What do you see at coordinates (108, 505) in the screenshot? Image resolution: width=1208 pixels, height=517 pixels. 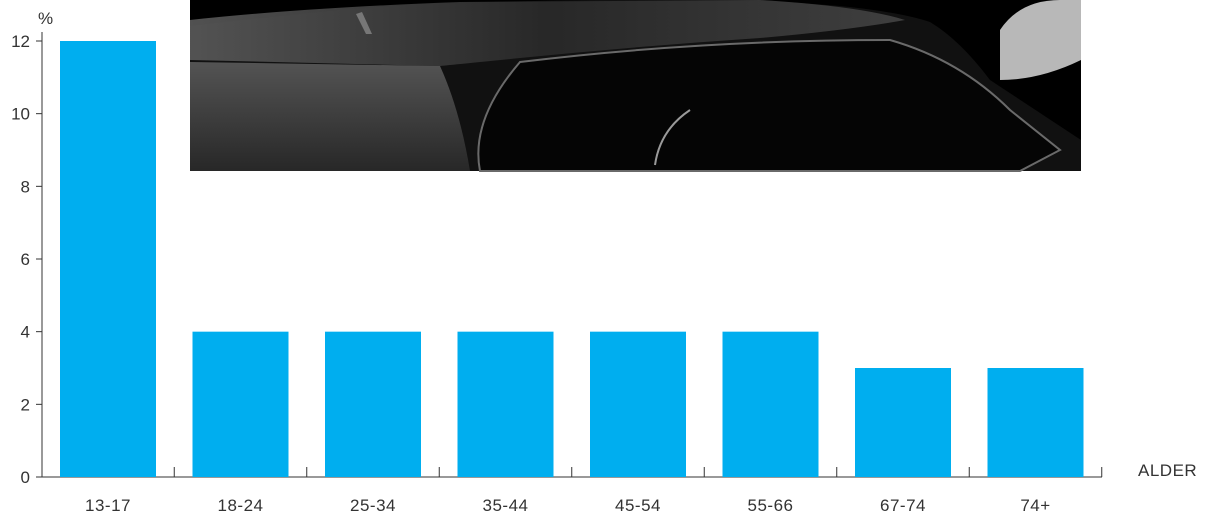 I see `x-category-label: 13-17` at bounding box center [108, 505].